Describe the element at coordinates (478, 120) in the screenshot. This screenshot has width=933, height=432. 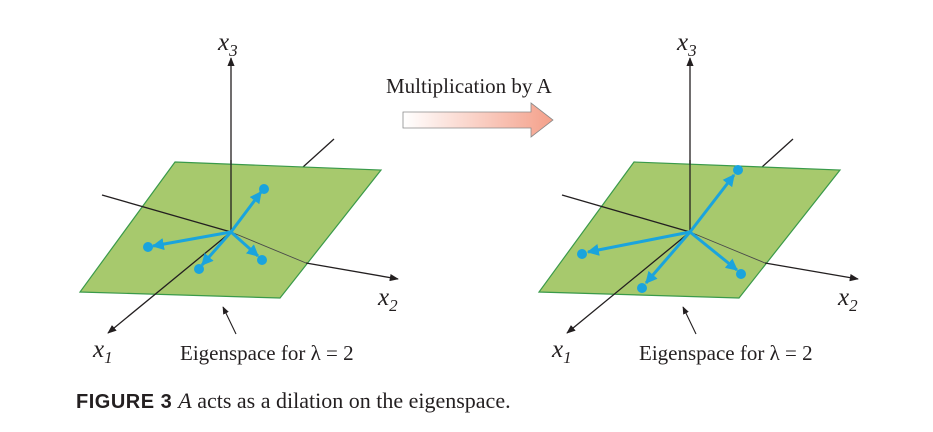
I see `arrow-shape` at that location.